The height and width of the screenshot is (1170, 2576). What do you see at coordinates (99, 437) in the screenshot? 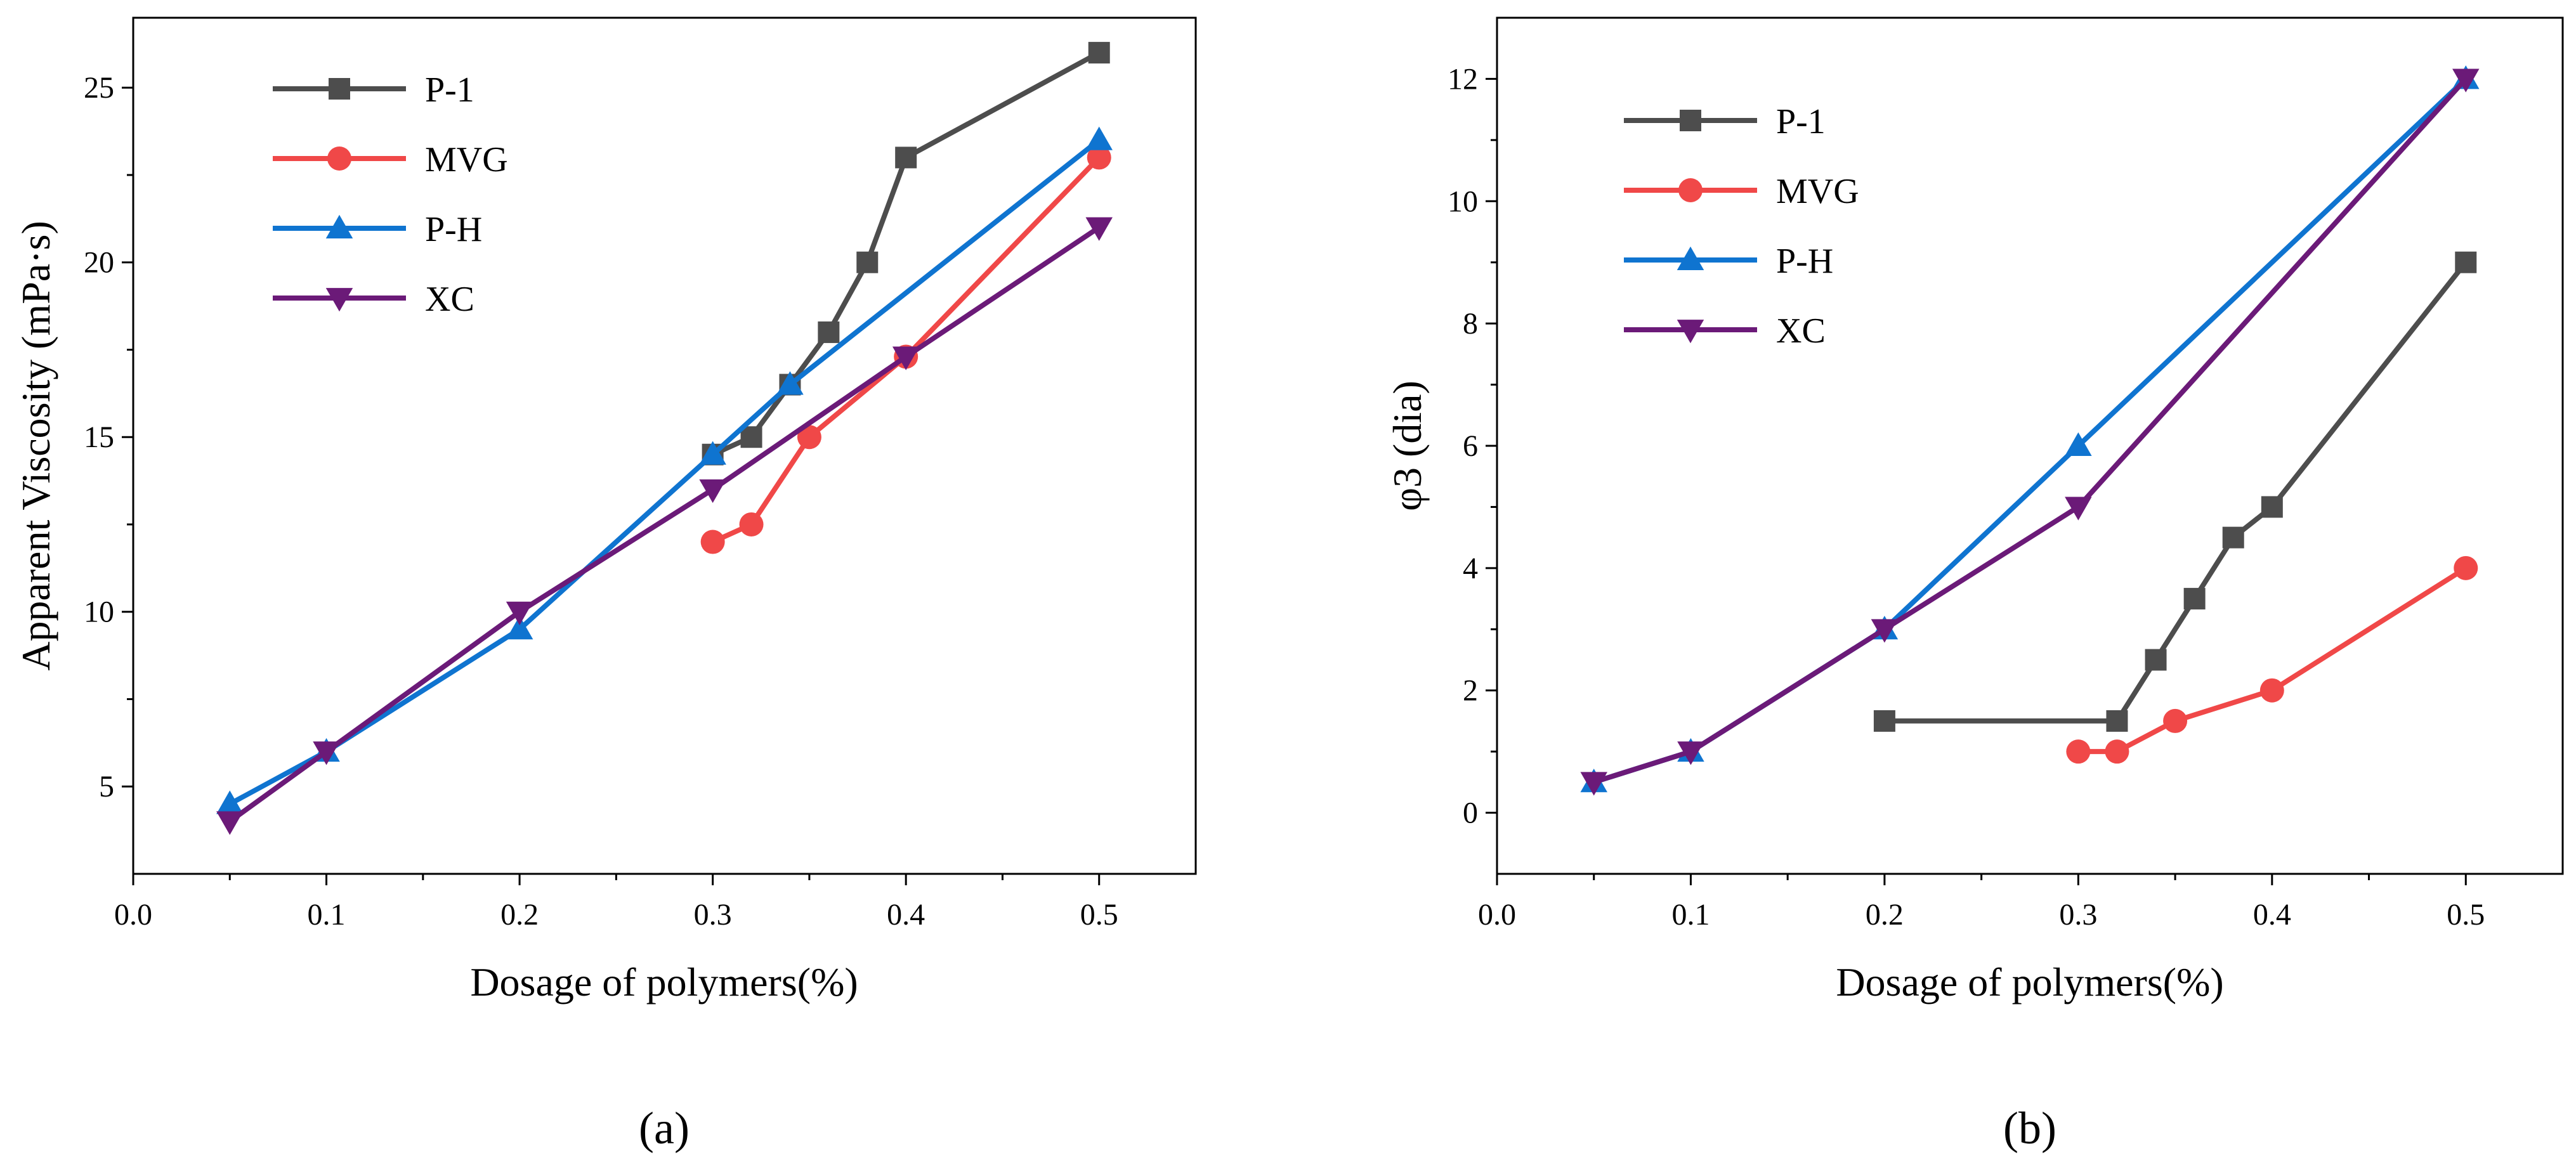
I see `y-tick-label: 15` at bounding box center [99, 437].